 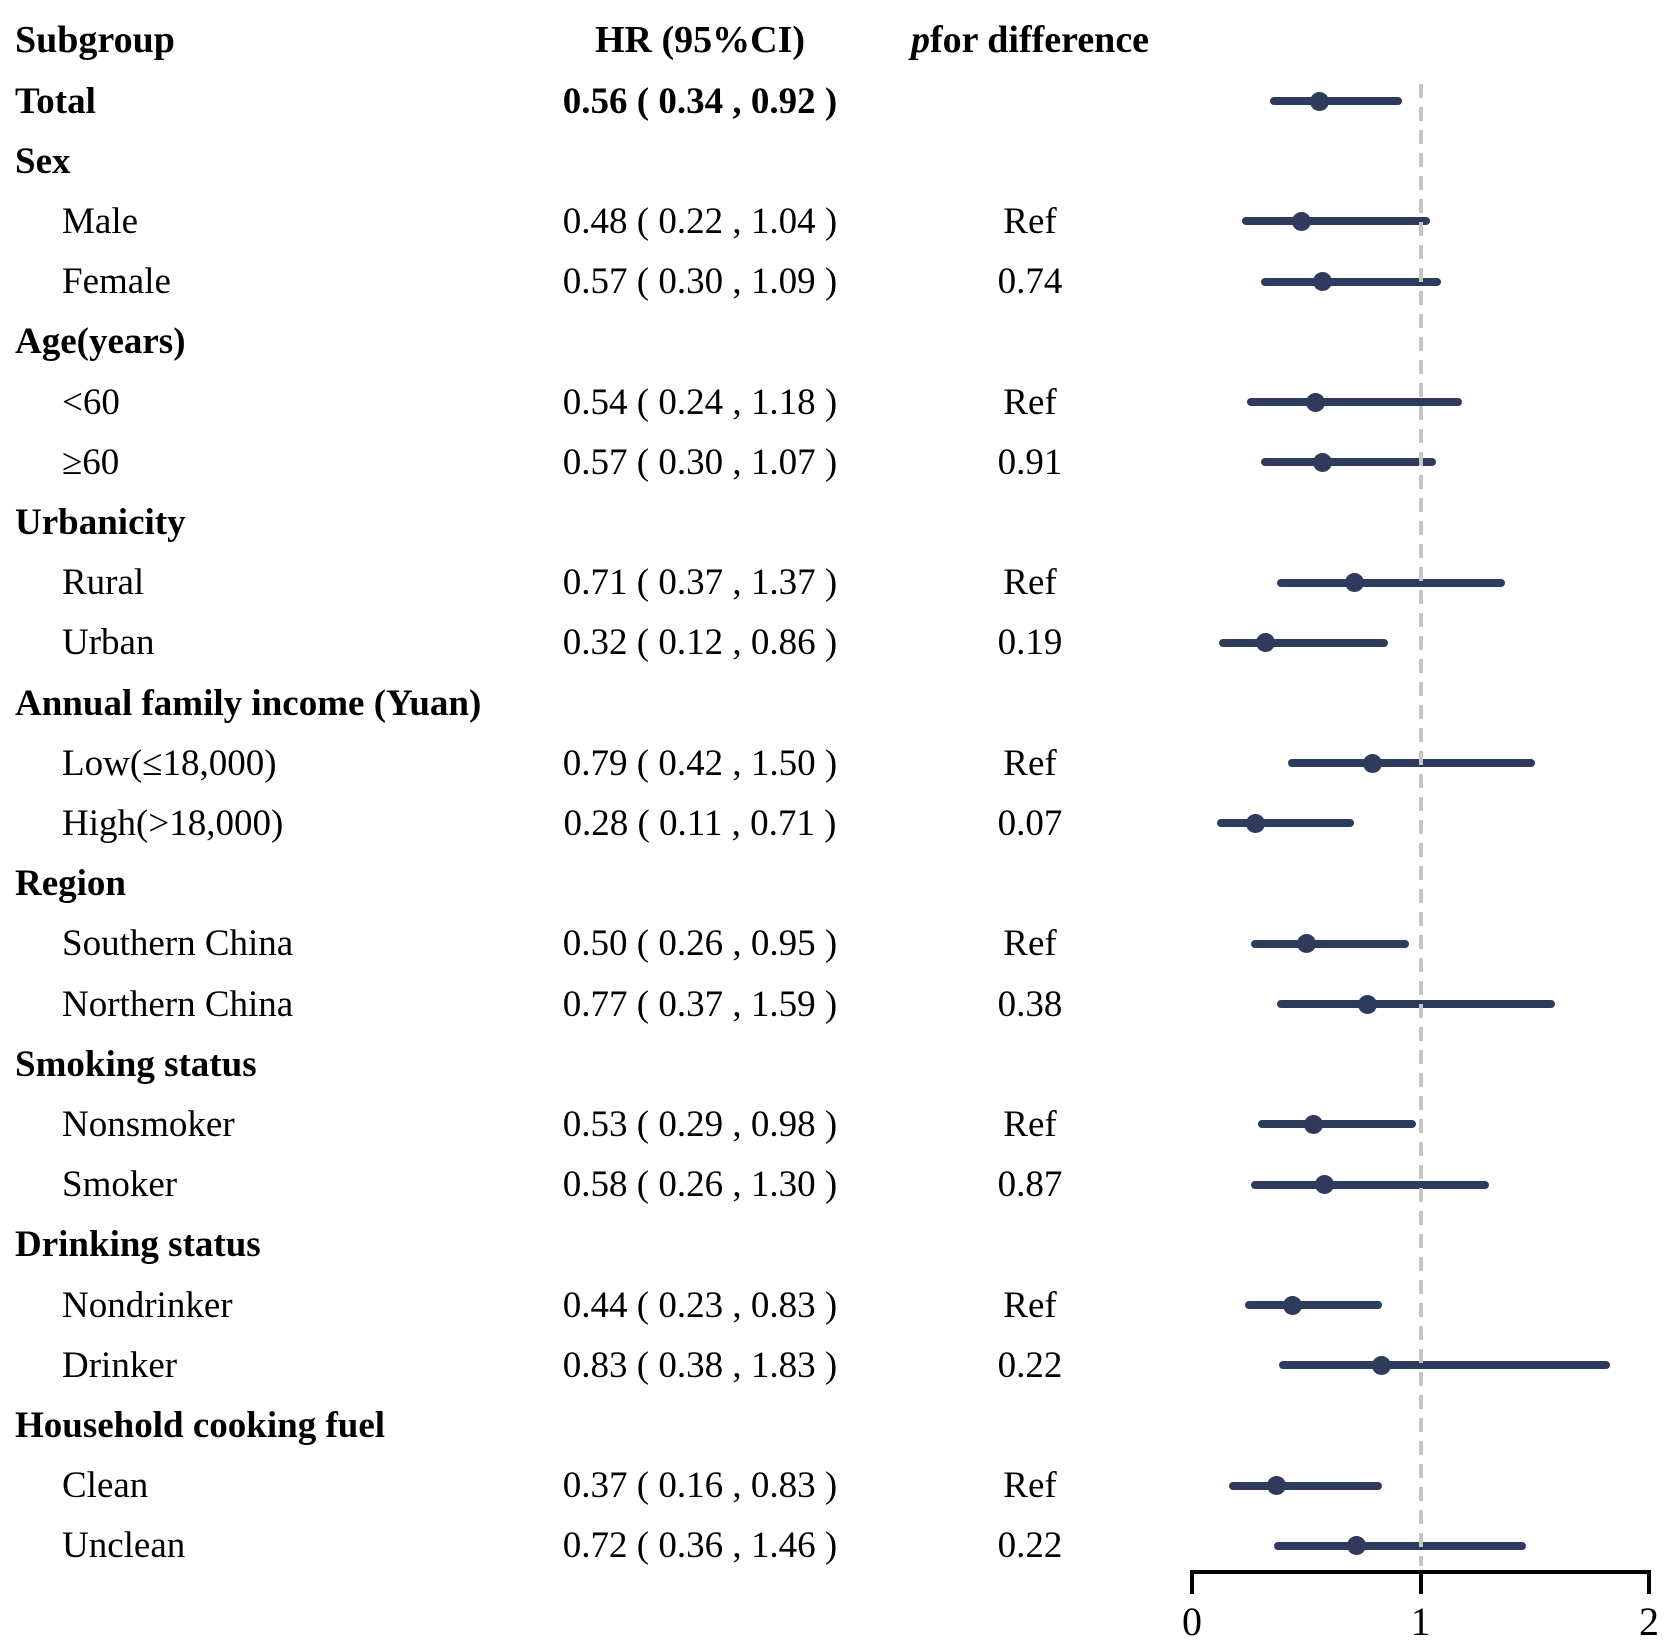 I want to click on hr-ci-value: 0.54 ( 0.24 , 1.18 ), so click(x=700, y=402).